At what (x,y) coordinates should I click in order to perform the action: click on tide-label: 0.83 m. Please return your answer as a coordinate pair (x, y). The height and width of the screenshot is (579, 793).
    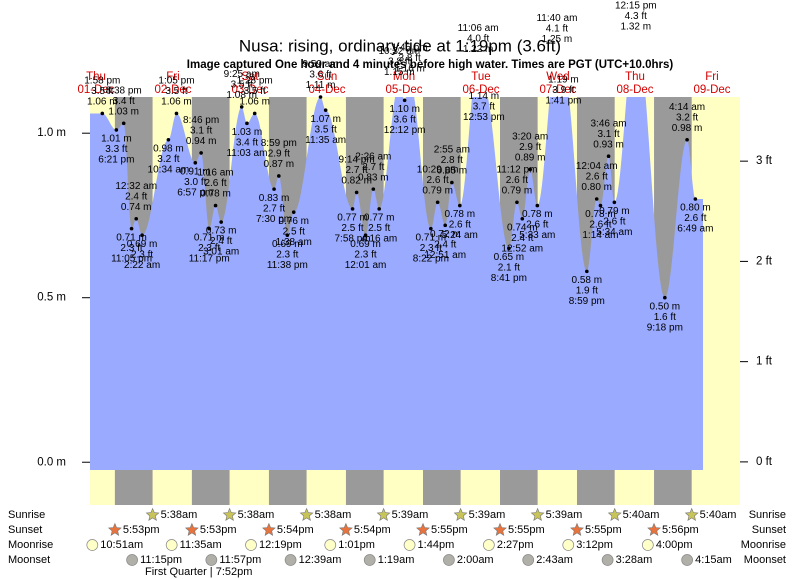
    Looking at the image, I should click on (274, 198).